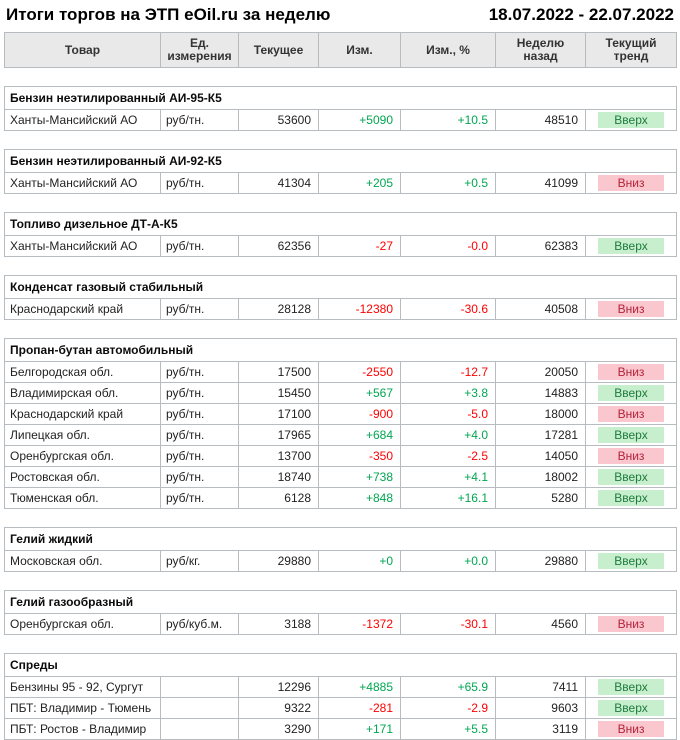  What do you see at coordinates (359, 393) in the screenshot?
I see `change-cell: +567` at bounding box center [359, 393].